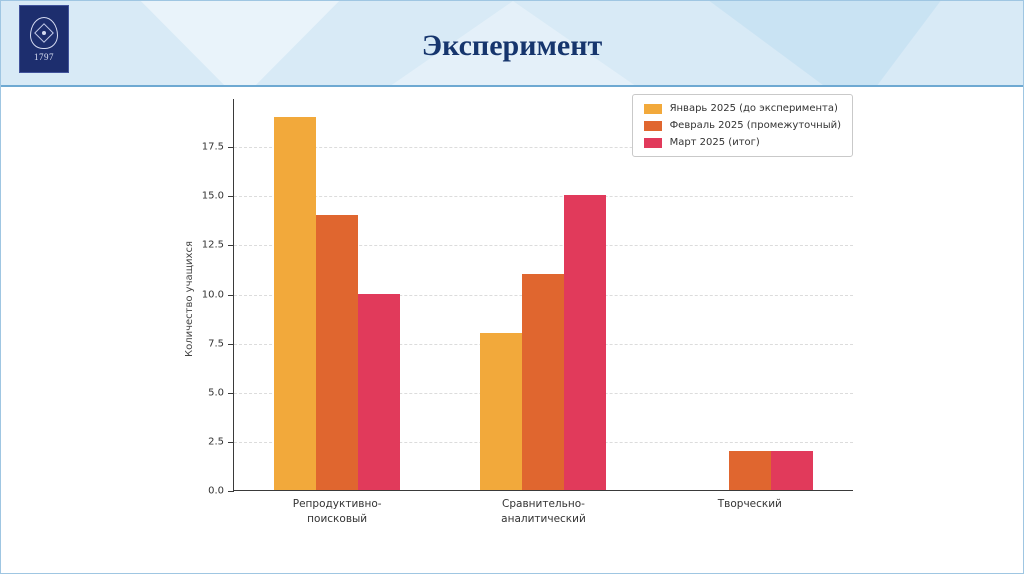 This screenshot has width=1024, height=574. I want to click on university-emblem-icon, so click(44, 32).